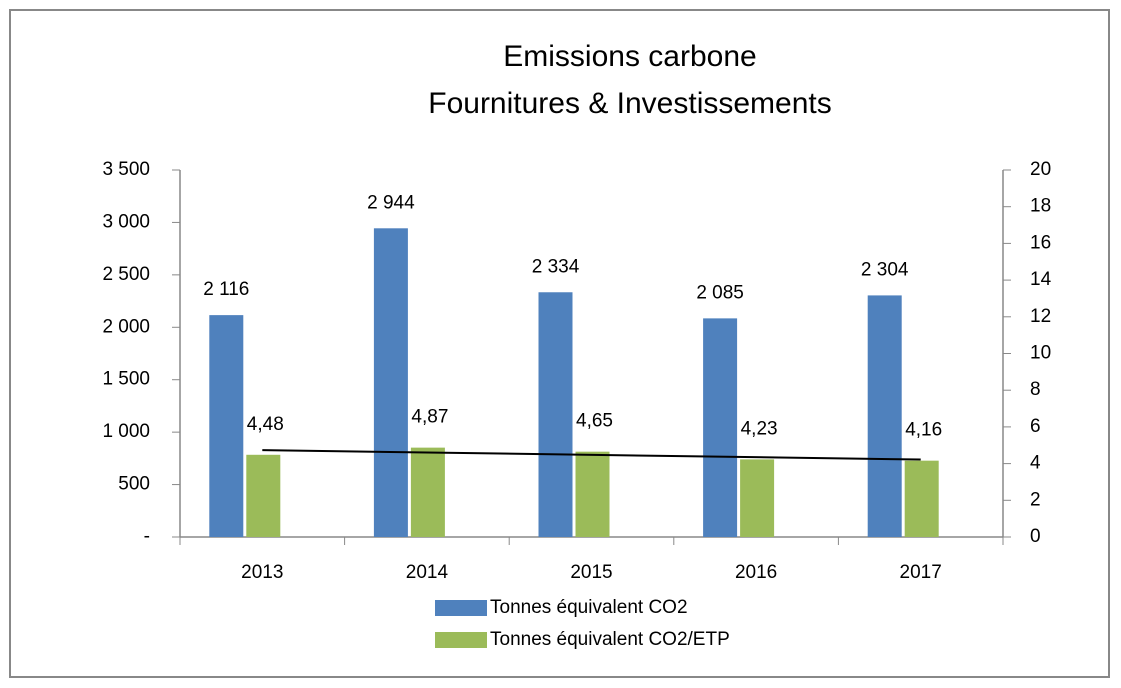  What do you see at coordinates (1035, 536) in the screenshot?
I see `y2-tick-label: 0` at bounding box center [1035, 536].